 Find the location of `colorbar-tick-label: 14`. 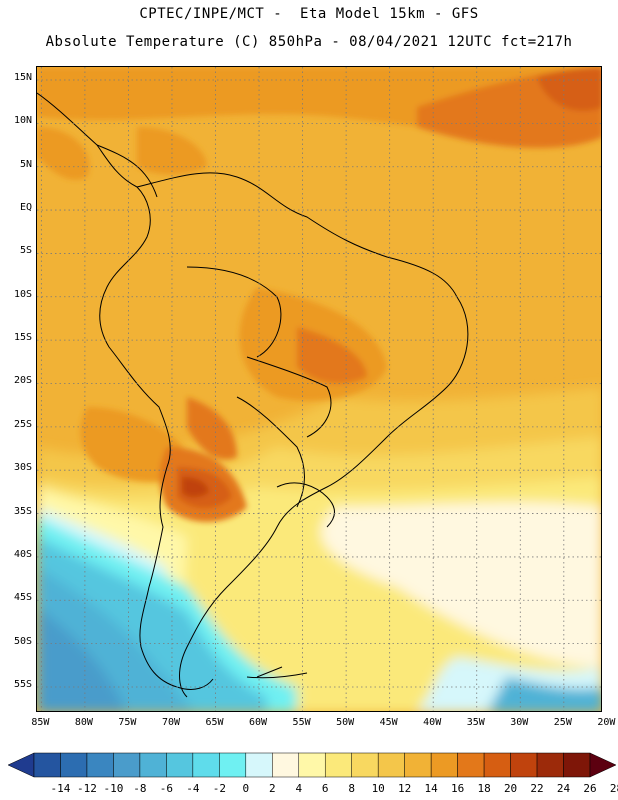

colorbar-tick-label: 14 is located at coordinates (431, 788).